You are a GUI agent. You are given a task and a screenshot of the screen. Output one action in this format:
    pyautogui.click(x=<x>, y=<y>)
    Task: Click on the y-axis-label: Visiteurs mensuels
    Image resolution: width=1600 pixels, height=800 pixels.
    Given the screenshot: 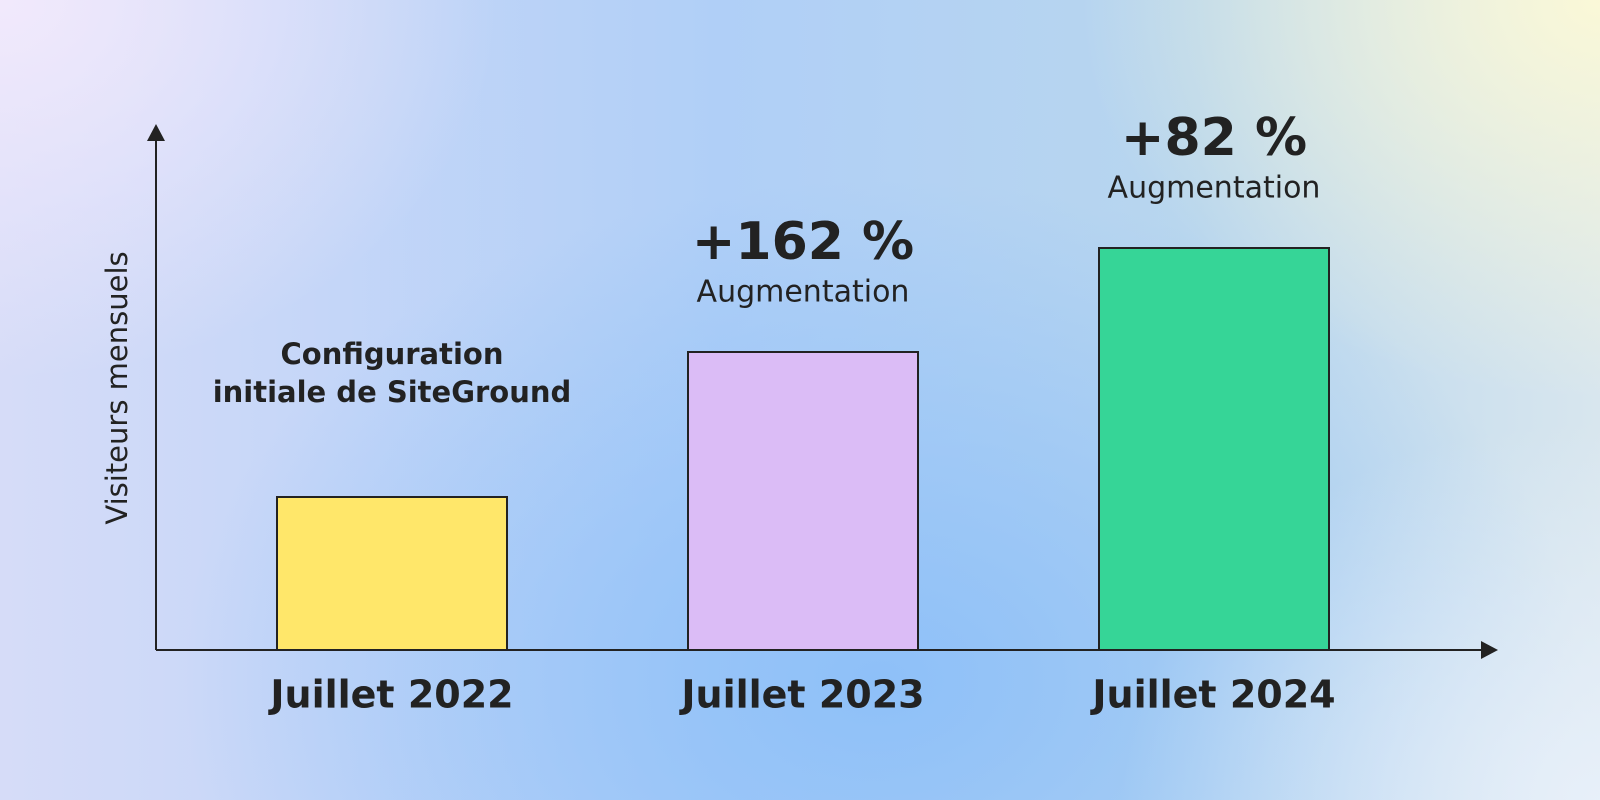 What is the action you would take?
    pyautogui.click(x=117, y=387)
    